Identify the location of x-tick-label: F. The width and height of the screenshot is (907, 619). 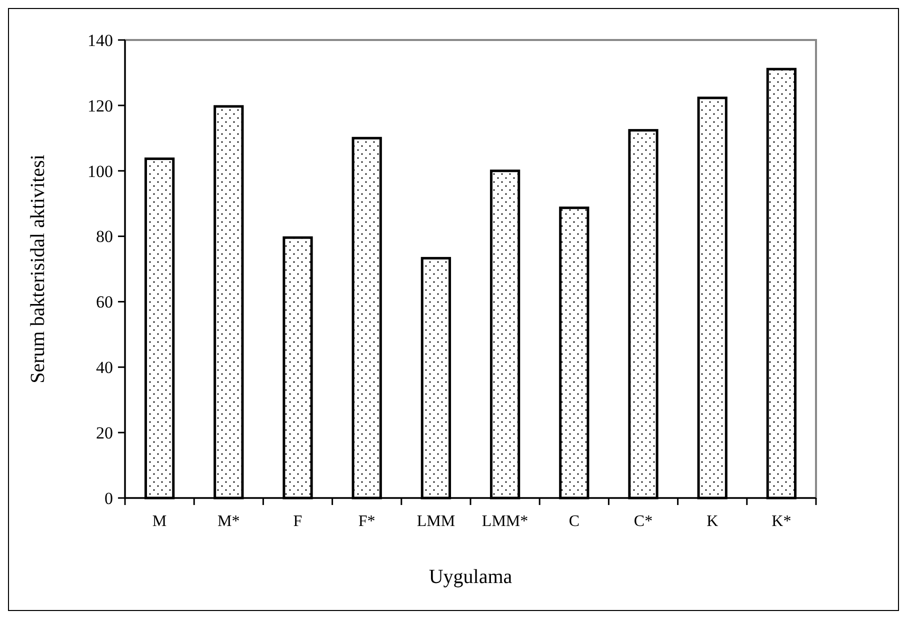
(297, 521).